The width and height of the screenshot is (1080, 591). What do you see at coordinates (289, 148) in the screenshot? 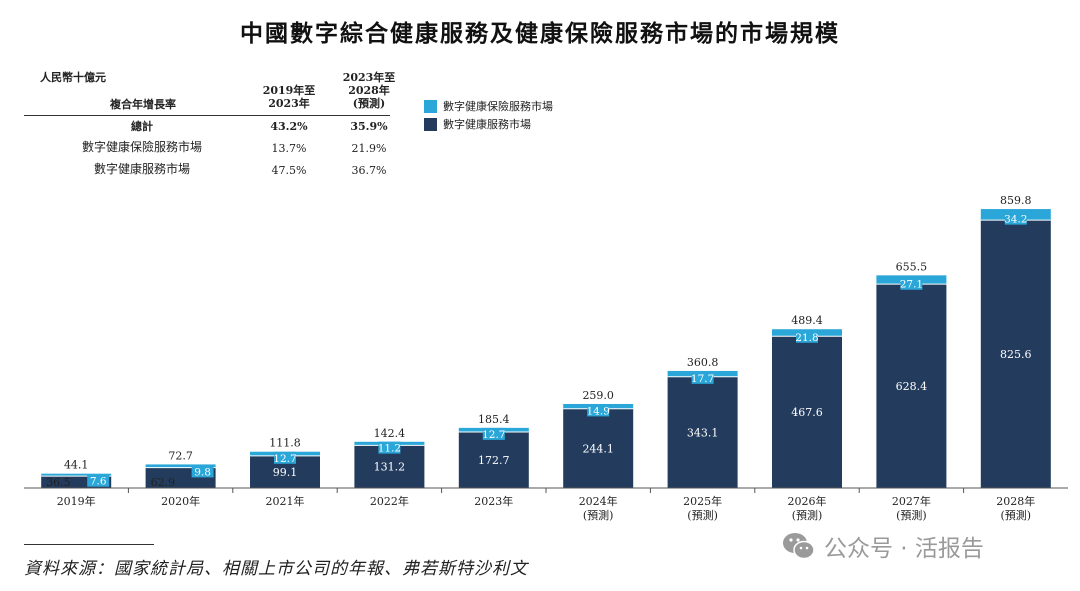
I see `cagr-row-insurance-v1: 13.7%` at bounding box center [289, 148].